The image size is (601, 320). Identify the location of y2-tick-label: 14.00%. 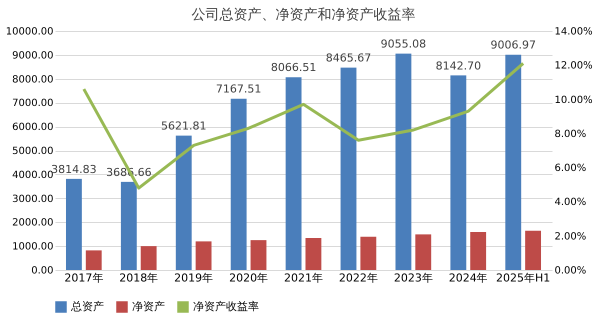
(573, 32).